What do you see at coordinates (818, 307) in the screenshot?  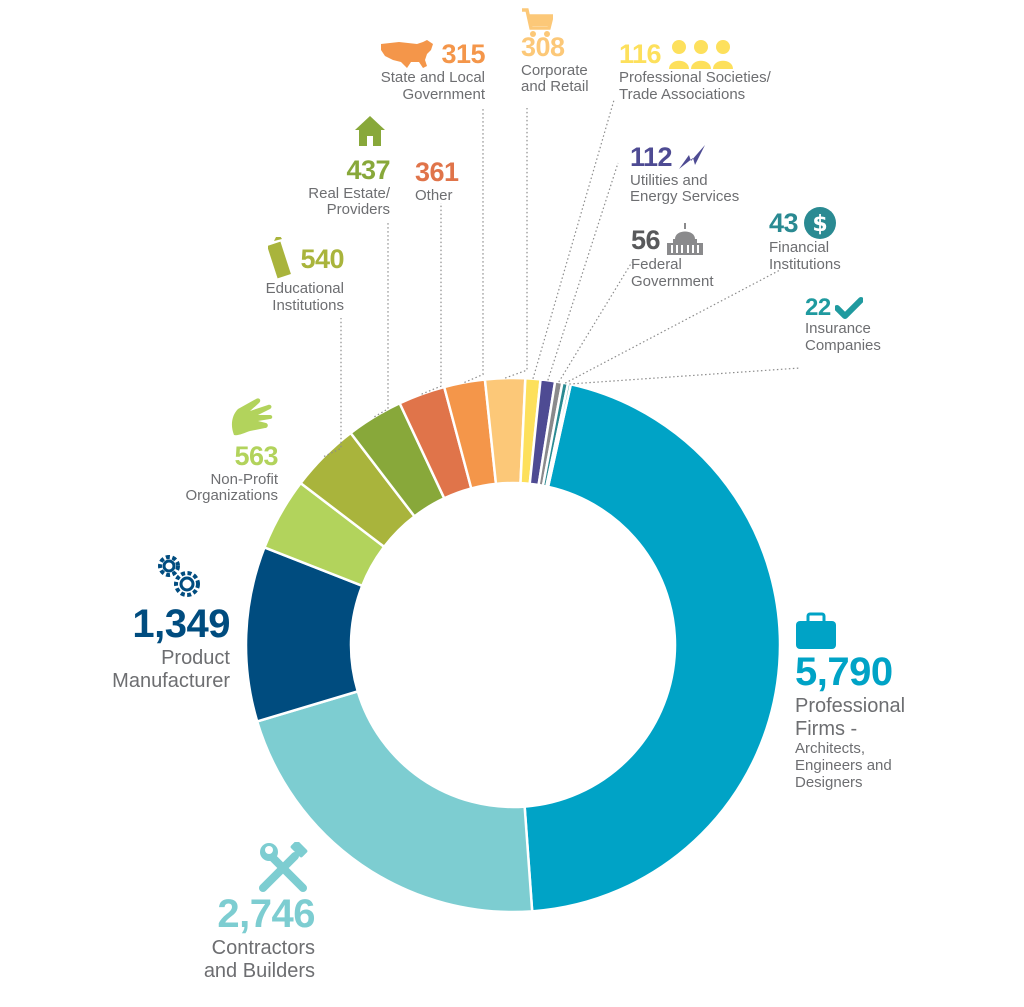 I see `value-insurance: 22` at bounding box center [818, 307].